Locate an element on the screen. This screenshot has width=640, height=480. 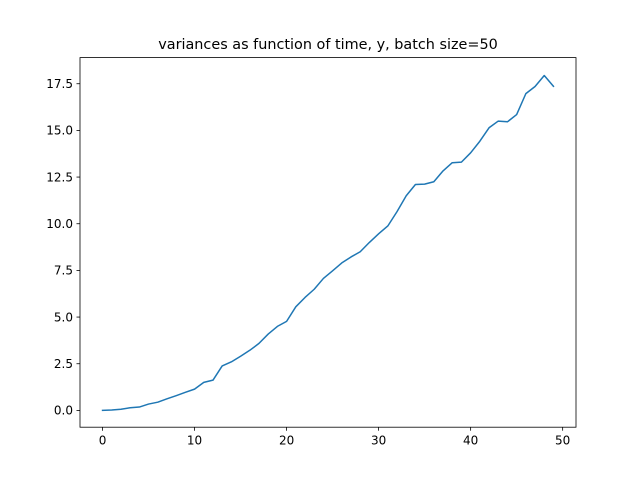
y-tick-label: 12.5 is located at coordinates (59, 177).